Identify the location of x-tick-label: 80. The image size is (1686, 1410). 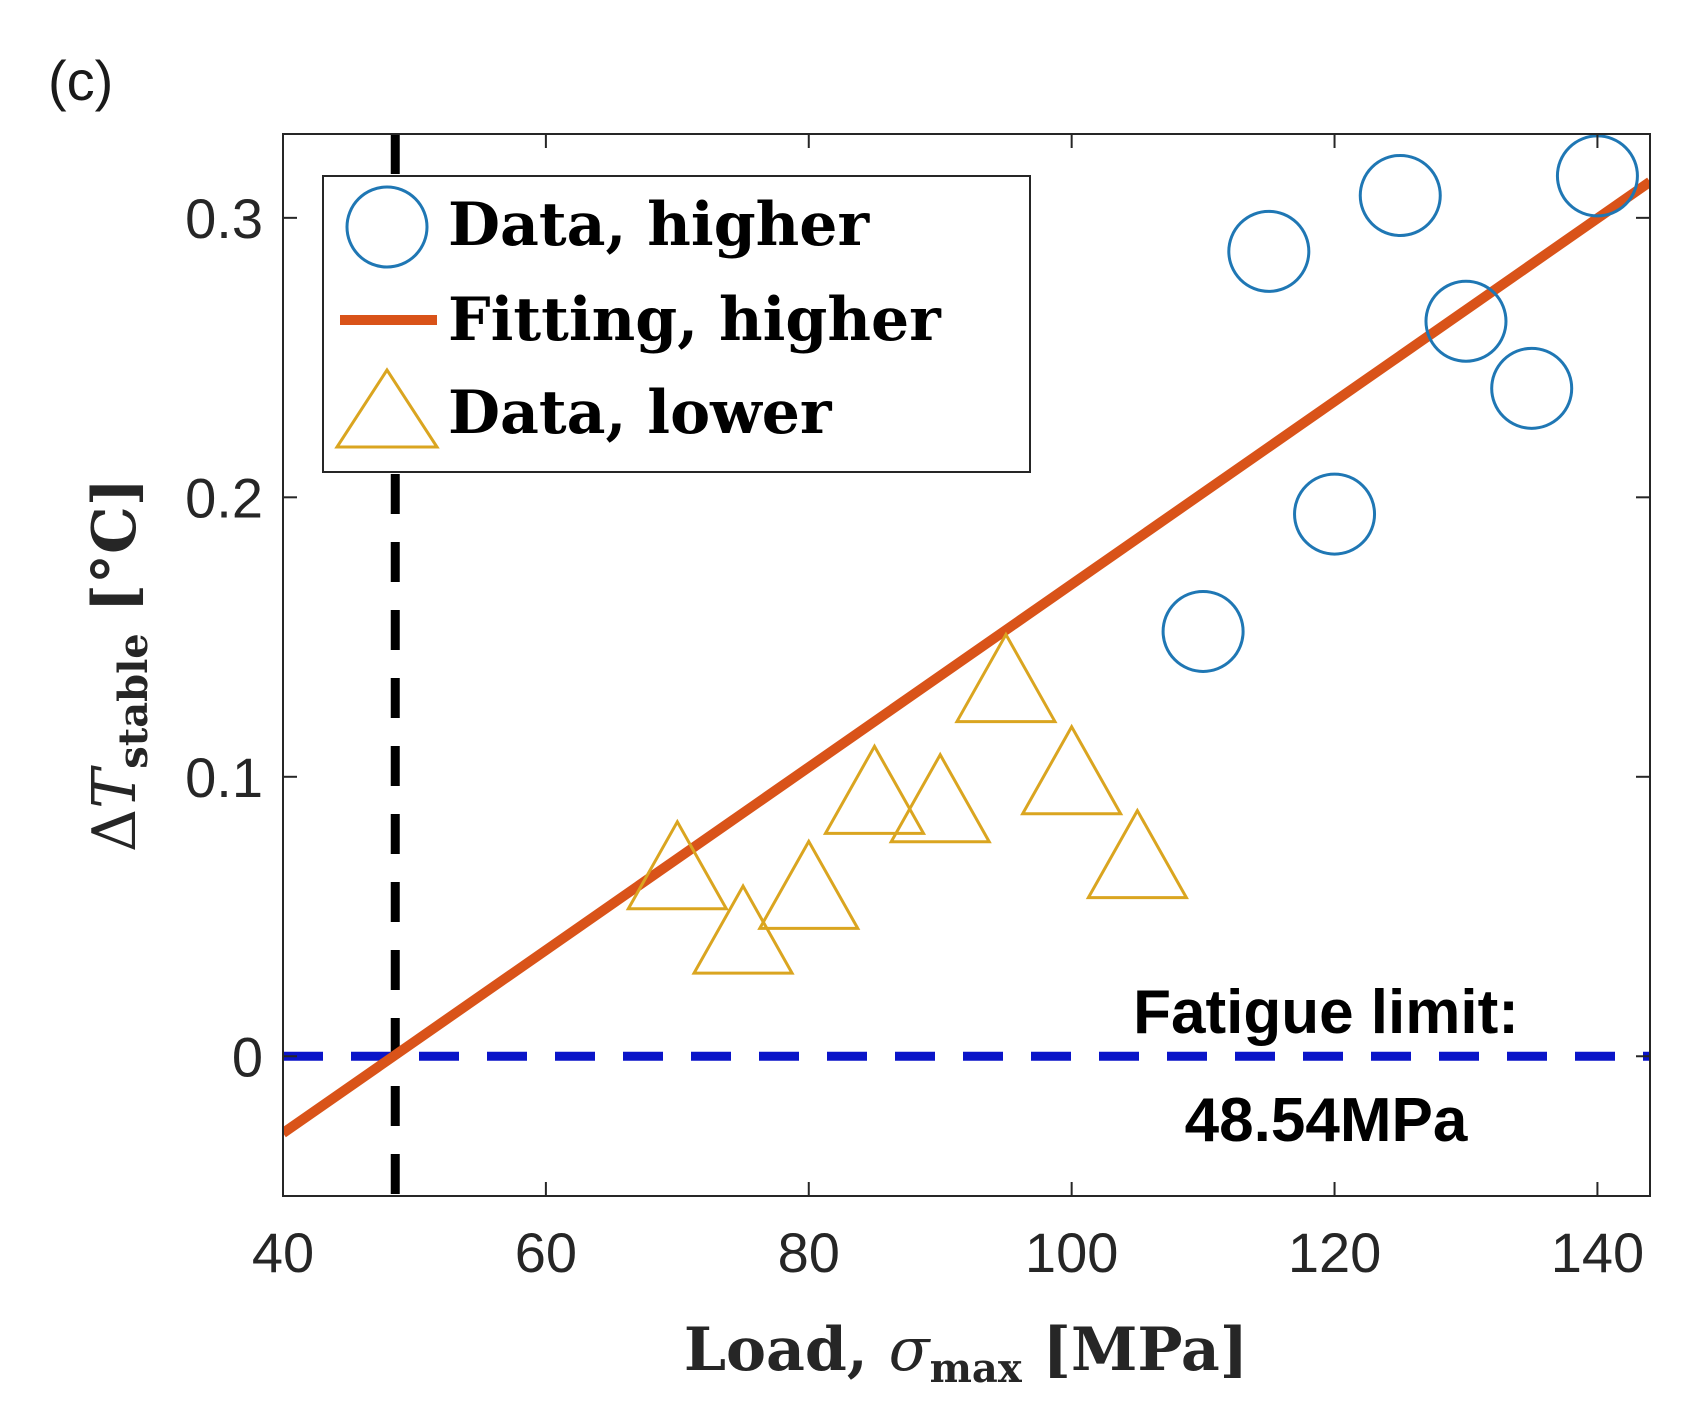
(809, 1252).